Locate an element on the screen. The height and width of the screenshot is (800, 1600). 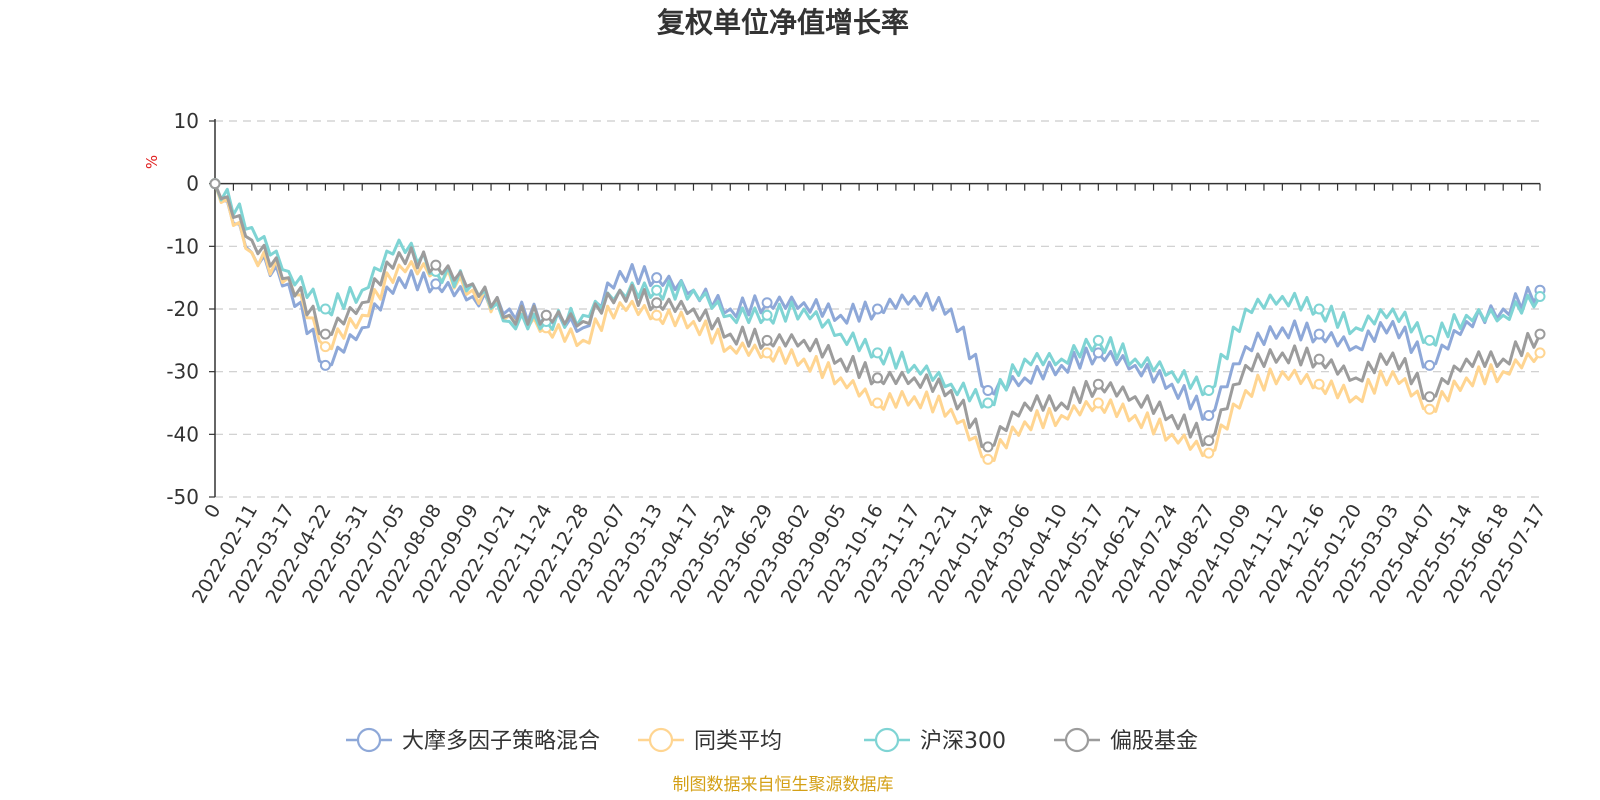
y-tick-label: 10 is located at coordinates (186, 121).